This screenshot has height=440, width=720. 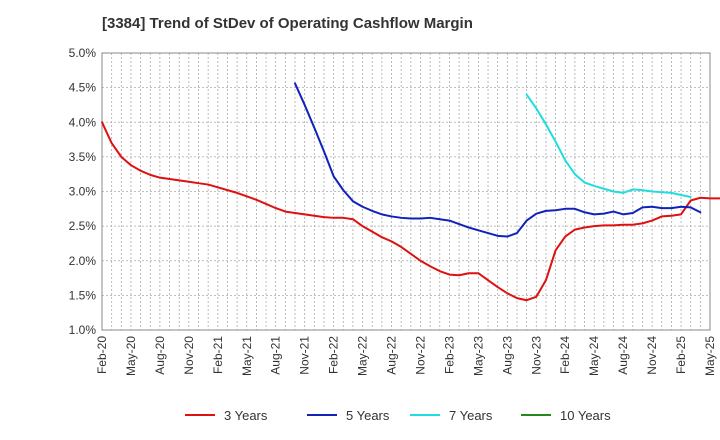 What do you see at coordinates (83, 330) in the screenshot?
I see `y-tick-label: 1.0%` at bounding box center [83, 330].